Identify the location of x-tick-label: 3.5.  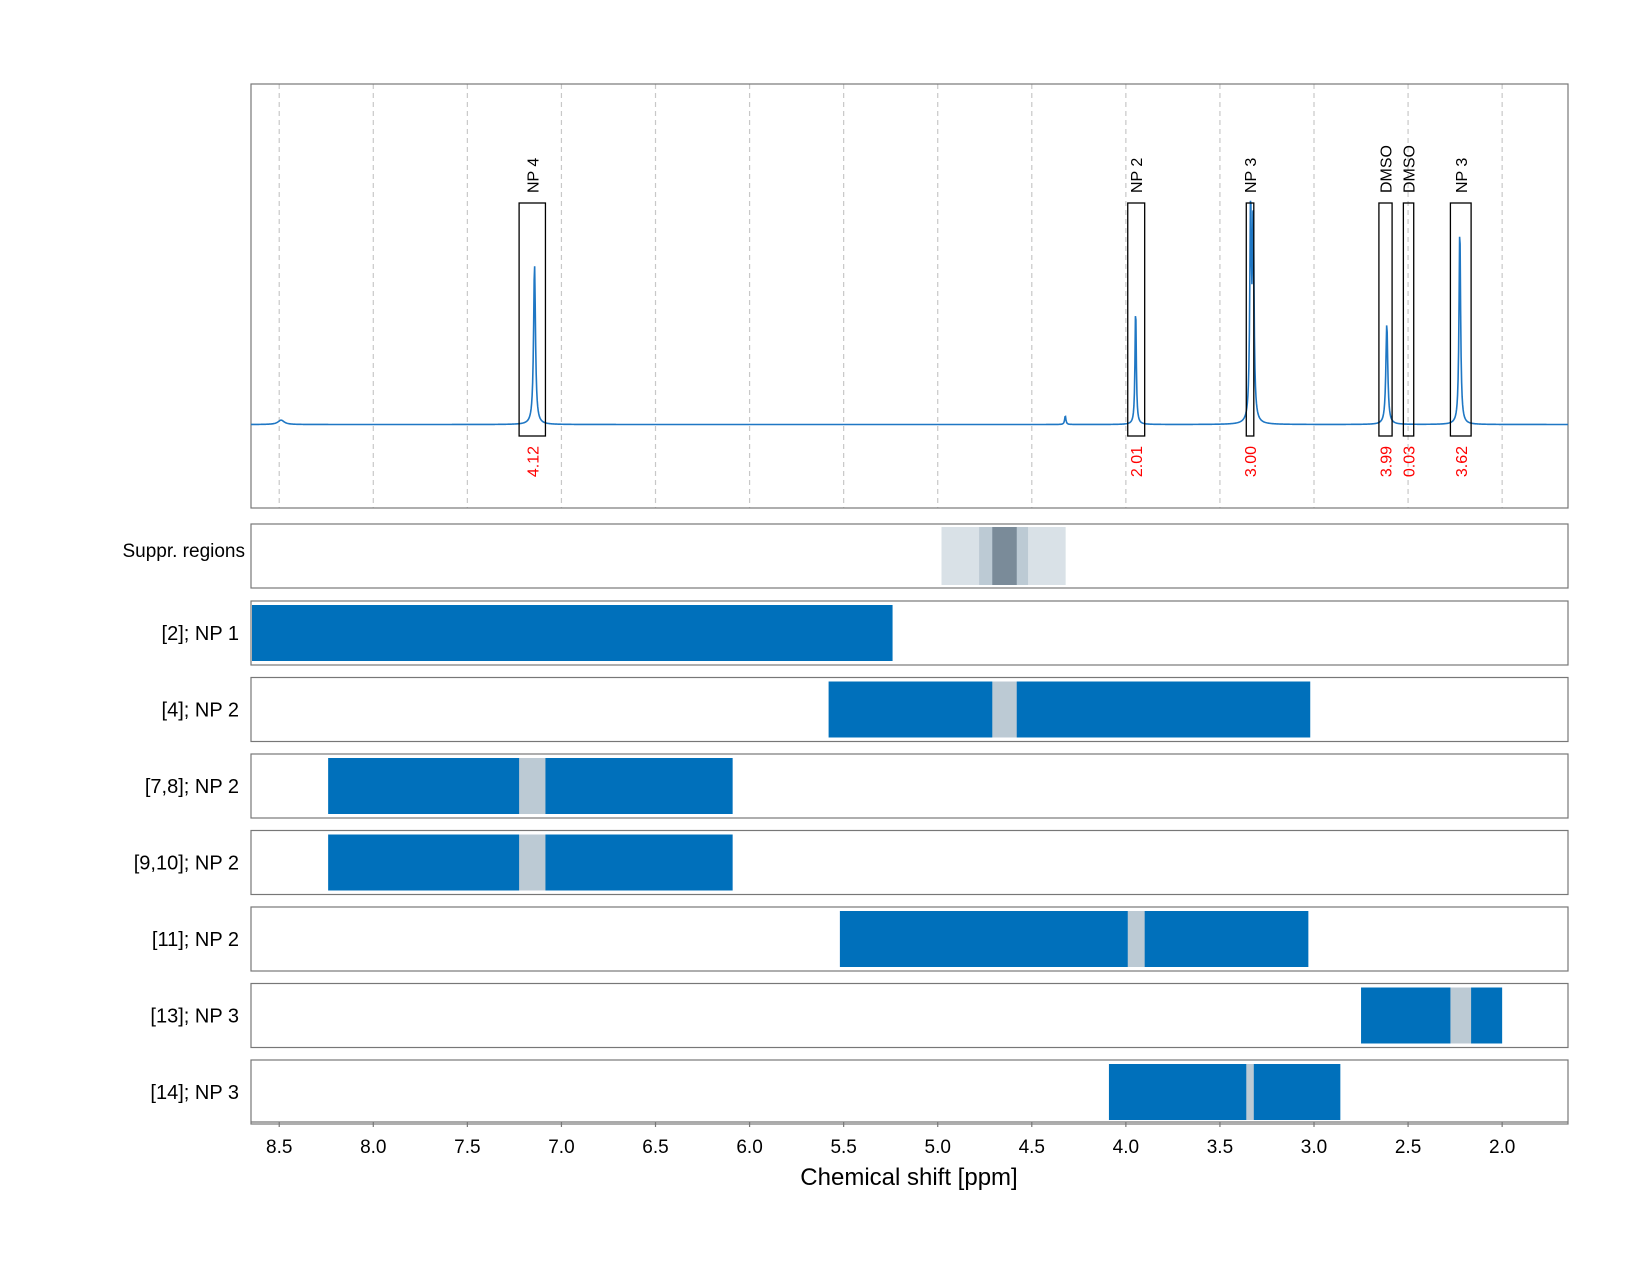
(1220, 1147).